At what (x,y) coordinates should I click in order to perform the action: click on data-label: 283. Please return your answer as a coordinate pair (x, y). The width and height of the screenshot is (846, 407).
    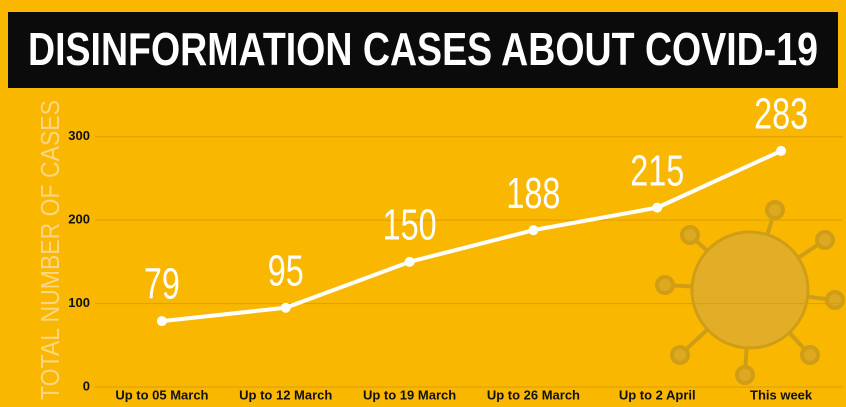
    Looking at the image, I should click on (781, 114).